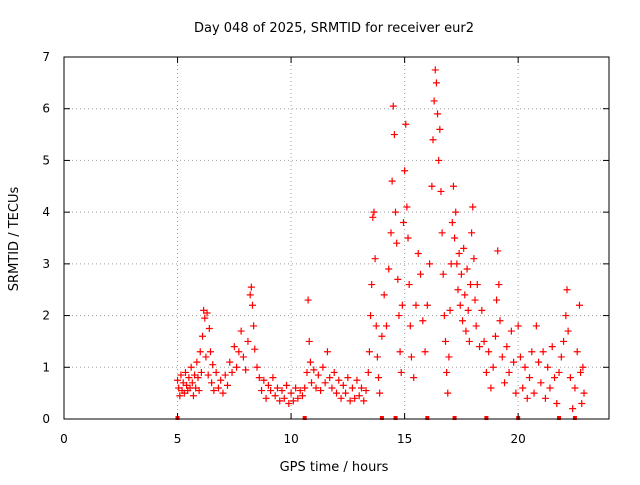 The image size is (640, 485). What do you see at coordinates (46, 160) in the screenshot?
I see `y-tick-label: 5` at bounding box center [46, 160].